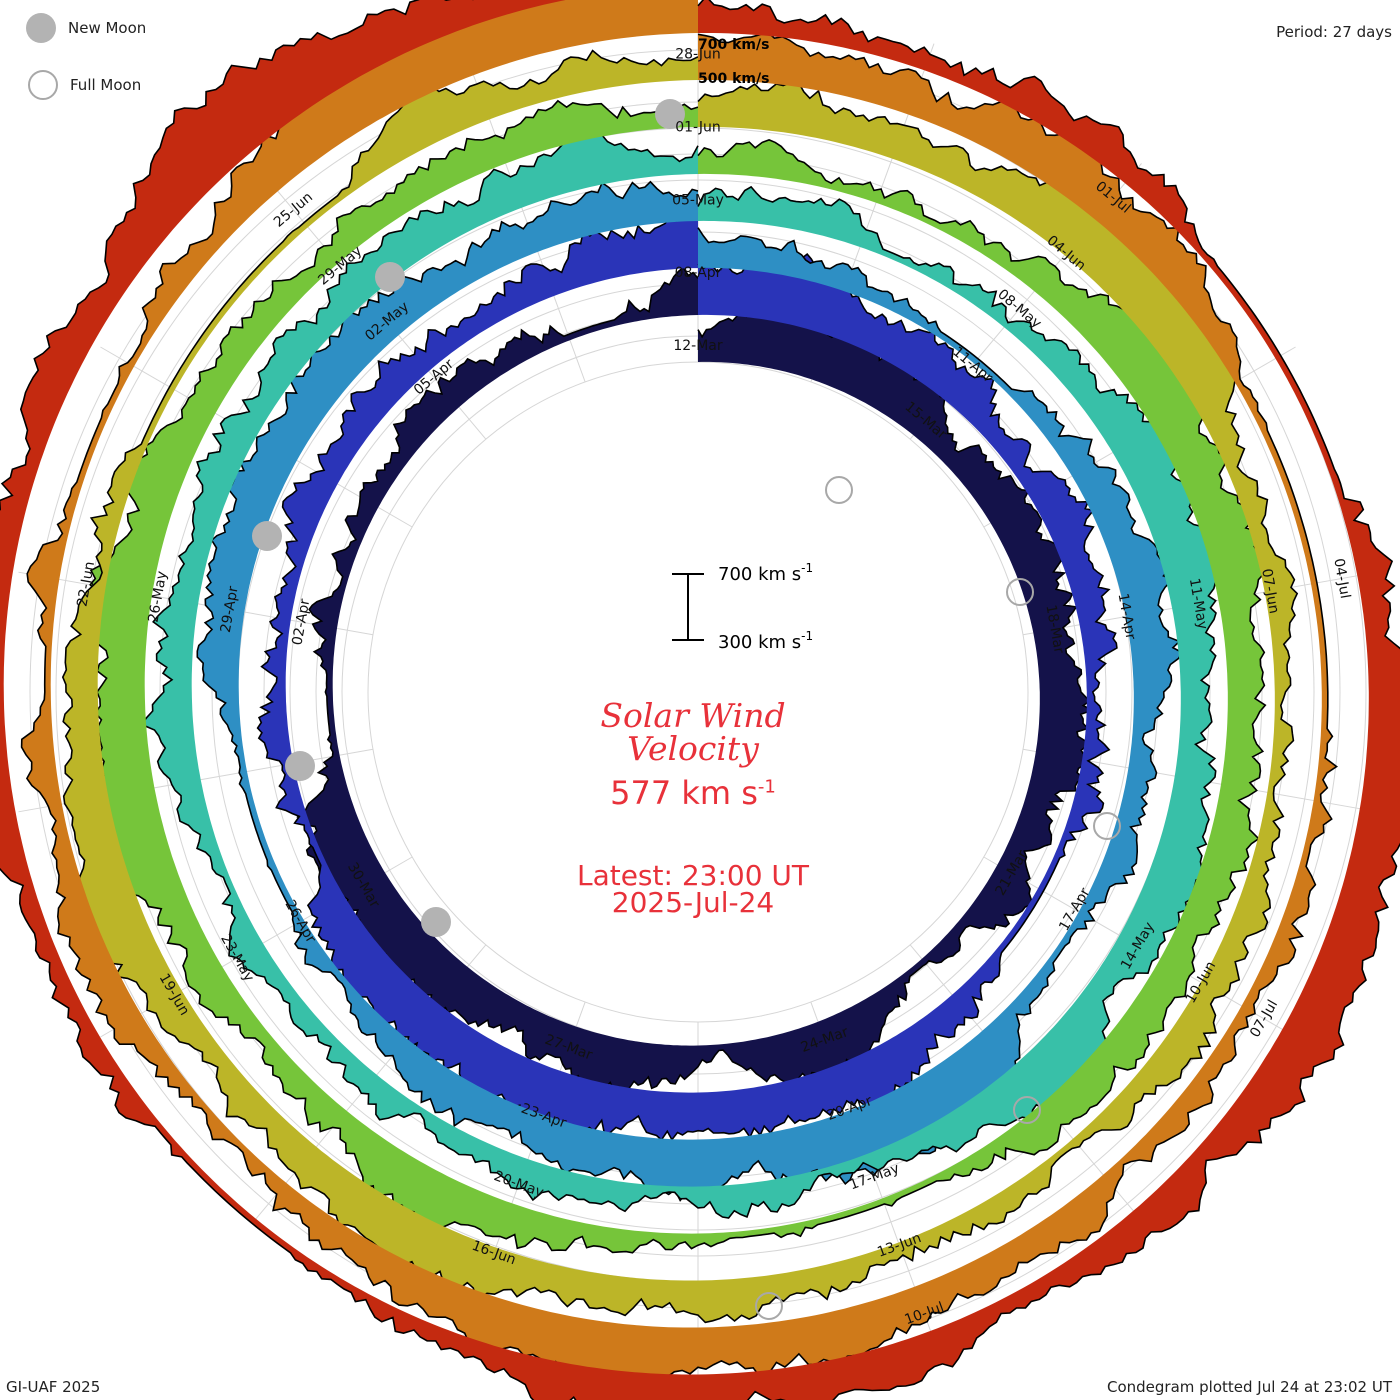  What do you see at coordinates (1270, 591) in the screenshot?
I see `date-label: 07-Jun` at bounding box center [1270, 591].